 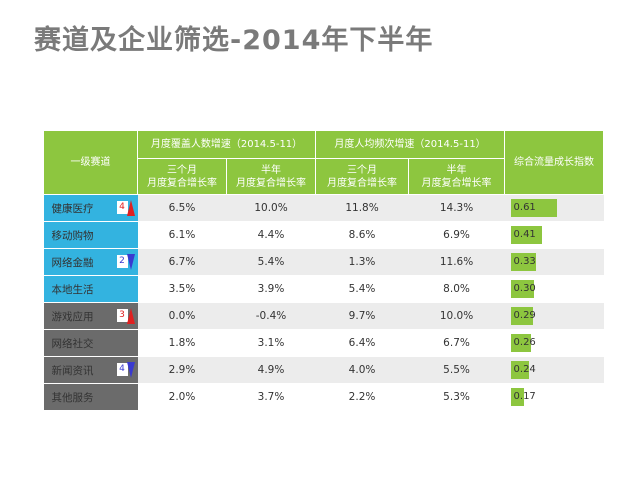 I want to click on table-row: 其他服务 2.0% 3.7% 2.2% 5.3% 0.17, so click(x=323, y=397).